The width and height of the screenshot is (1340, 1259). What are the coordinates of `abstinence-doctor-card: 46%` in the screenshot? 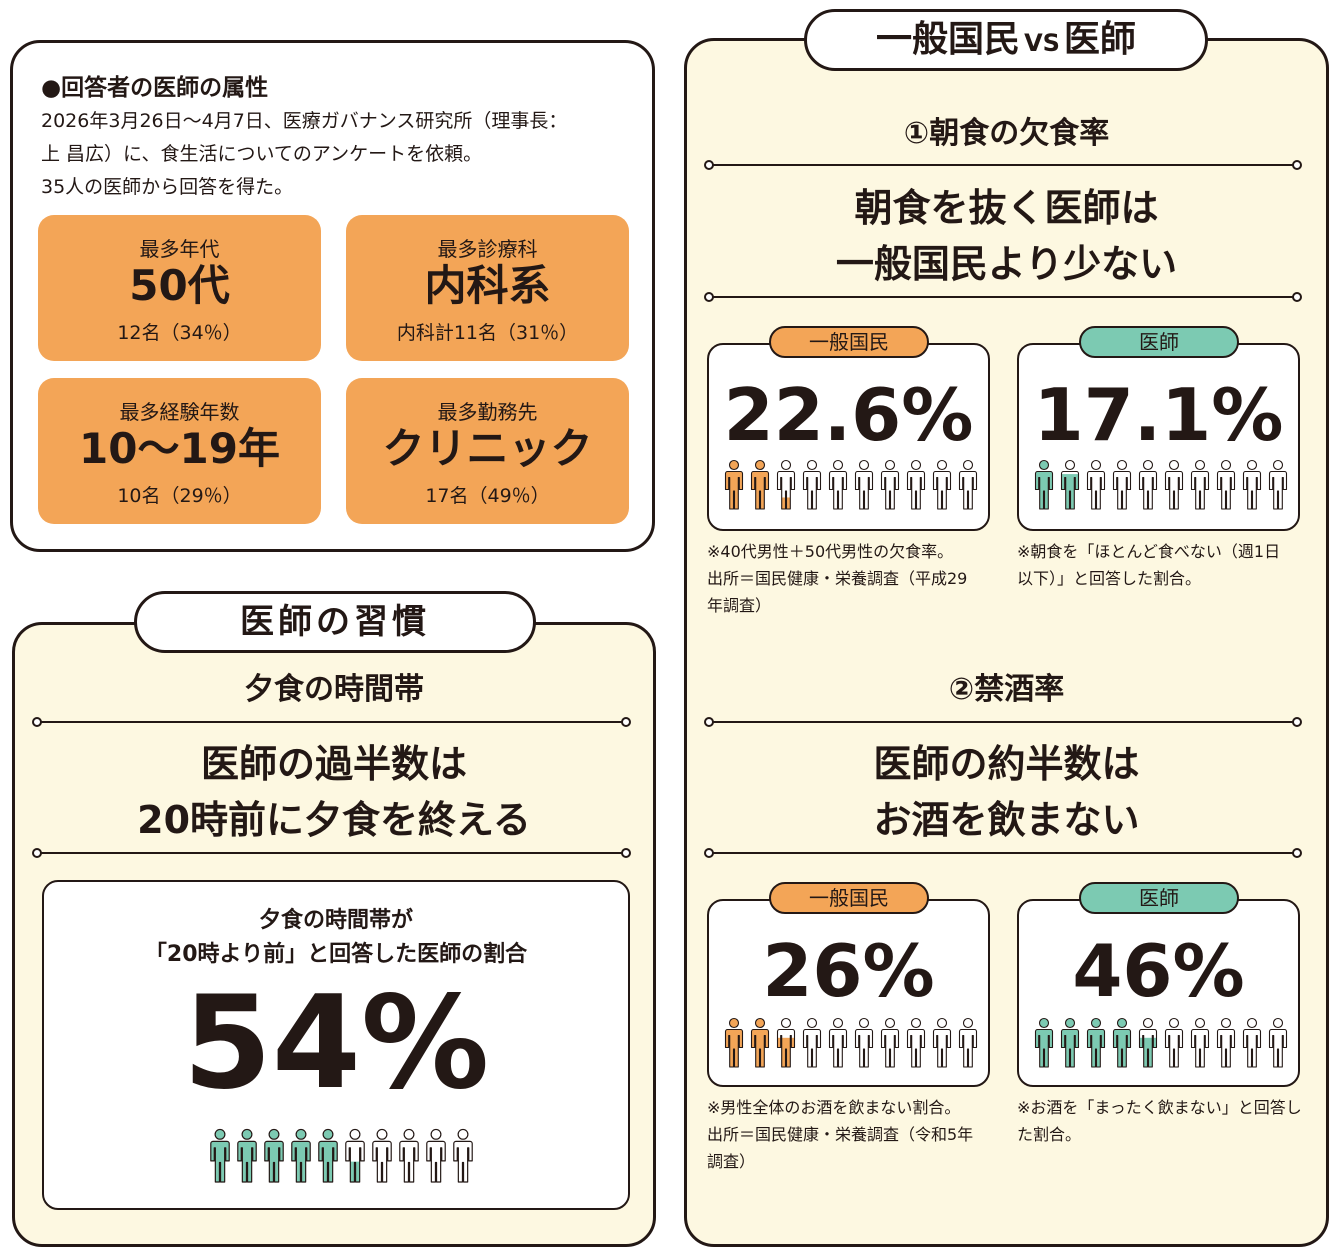 It's located at (1158, 993).